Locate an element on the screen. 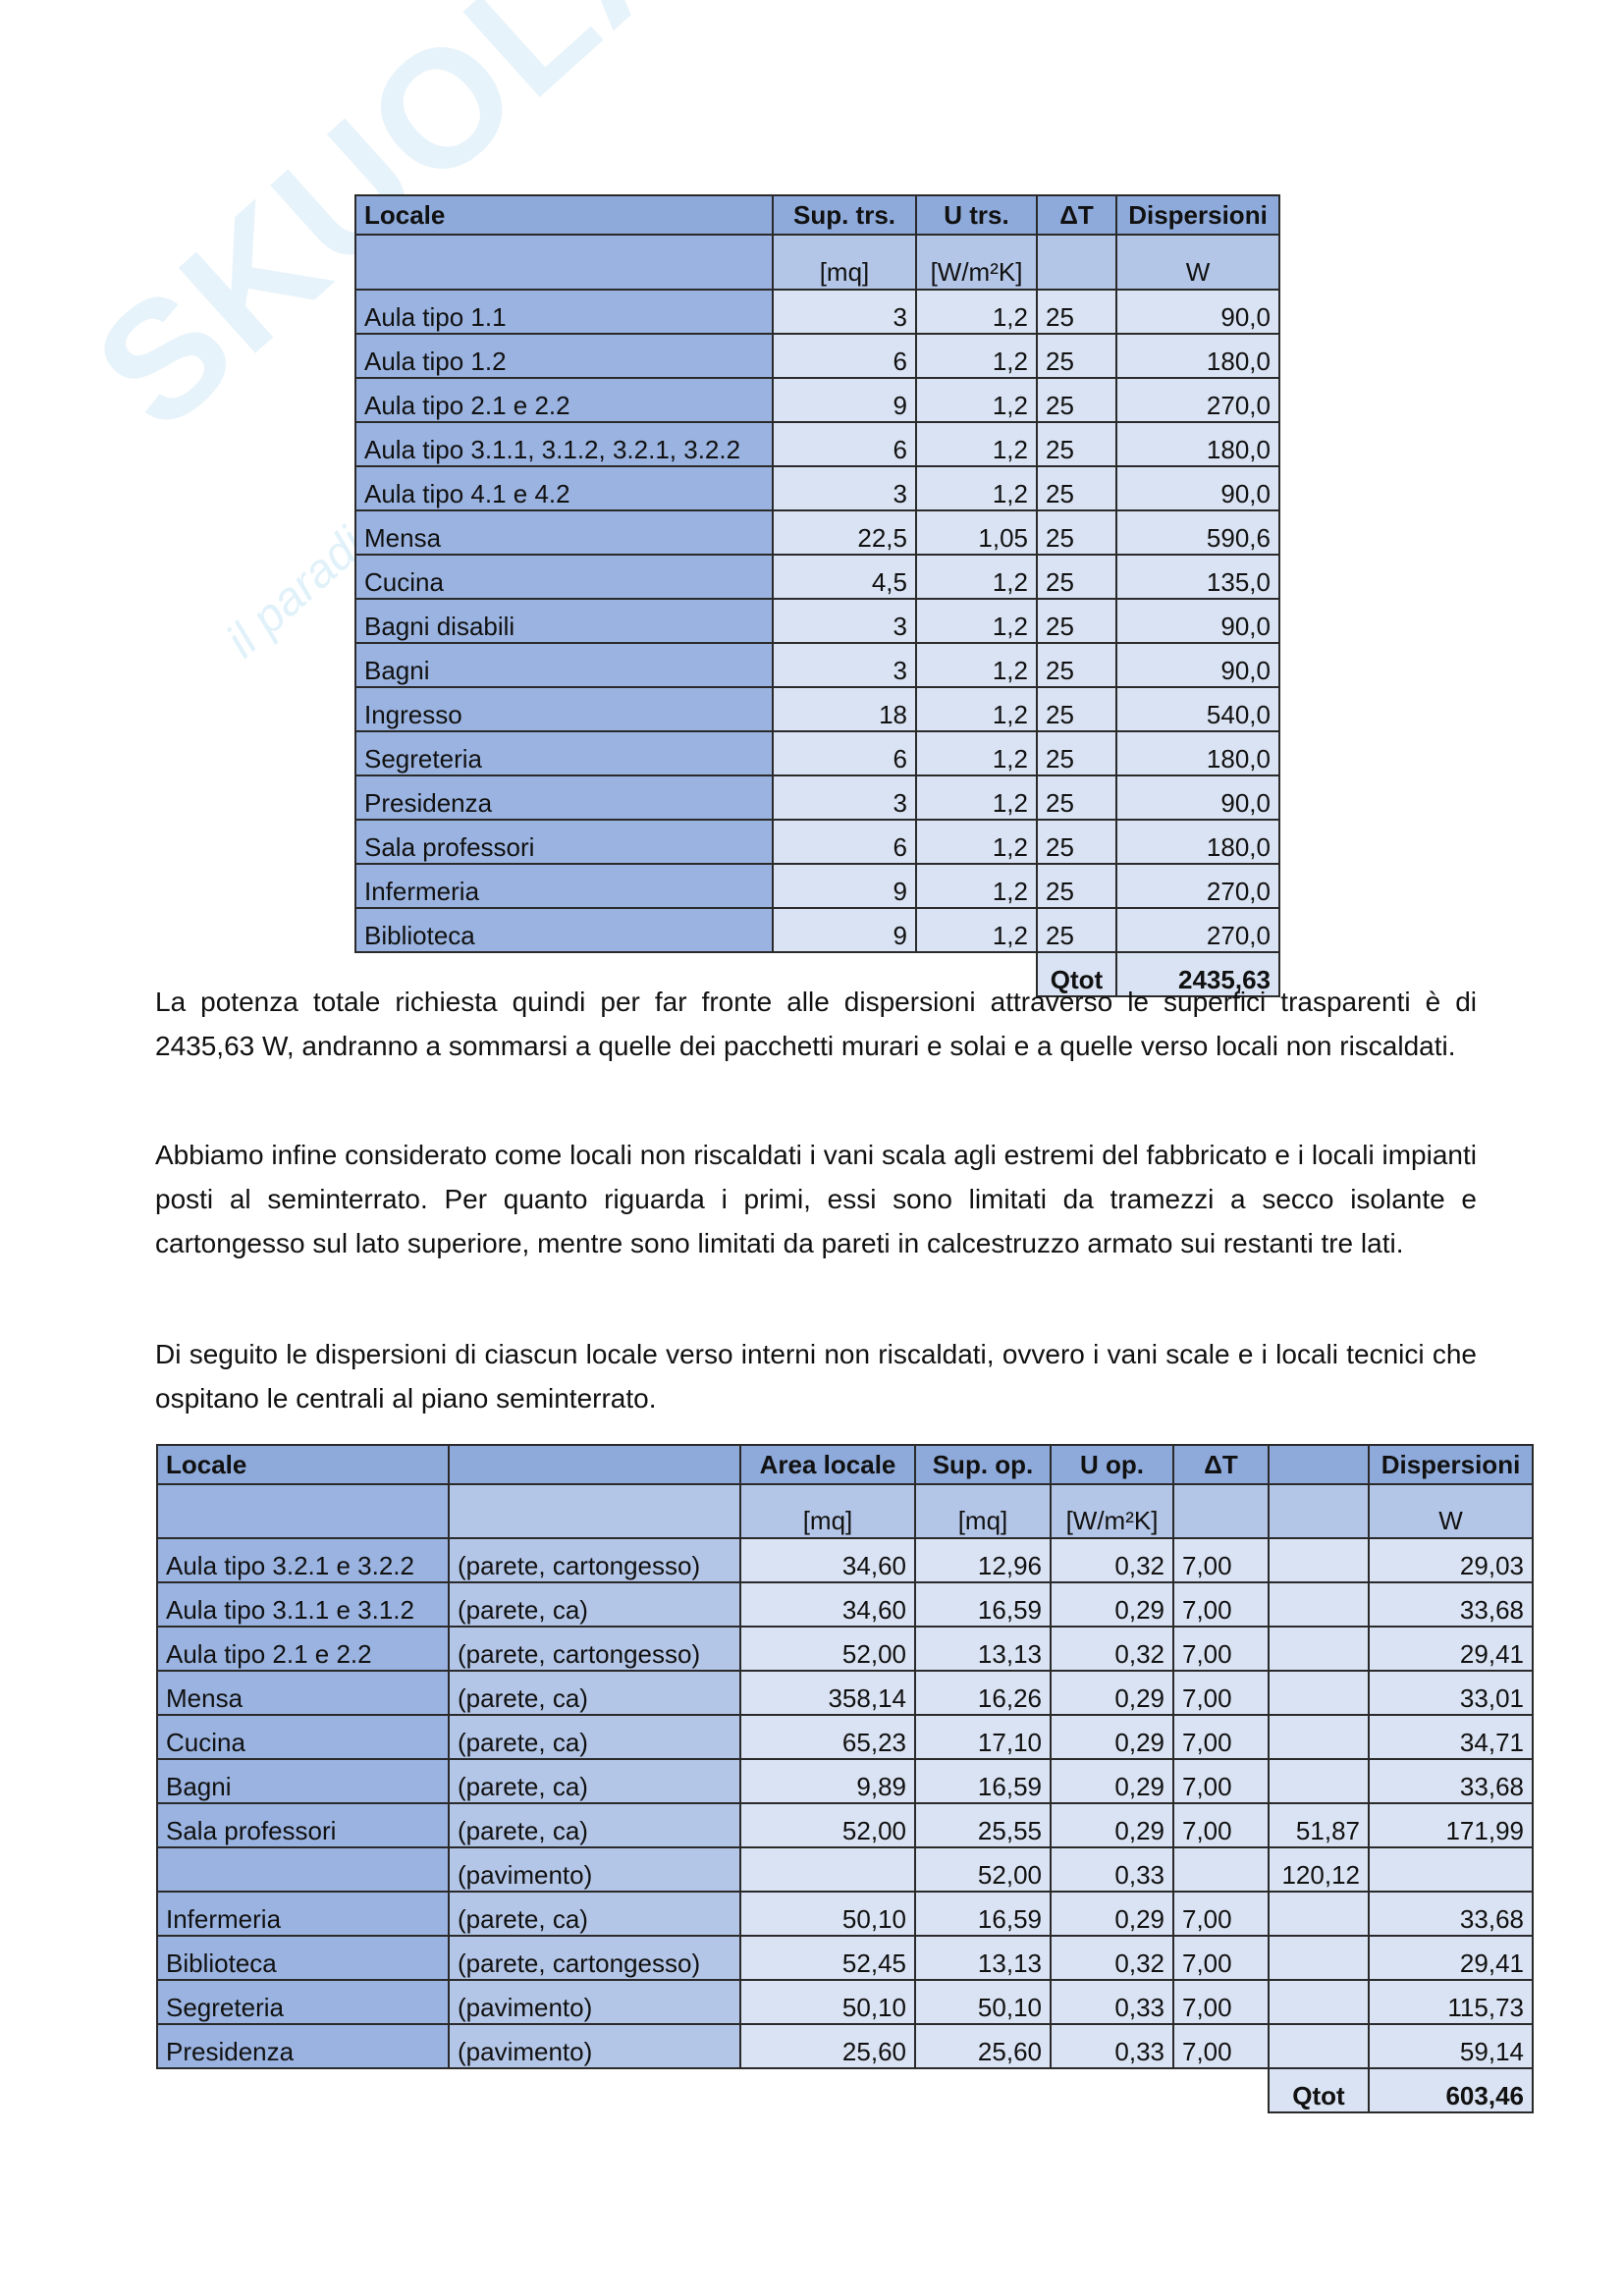  value-cell: 52,45 is located at coordinates (827, 1958).